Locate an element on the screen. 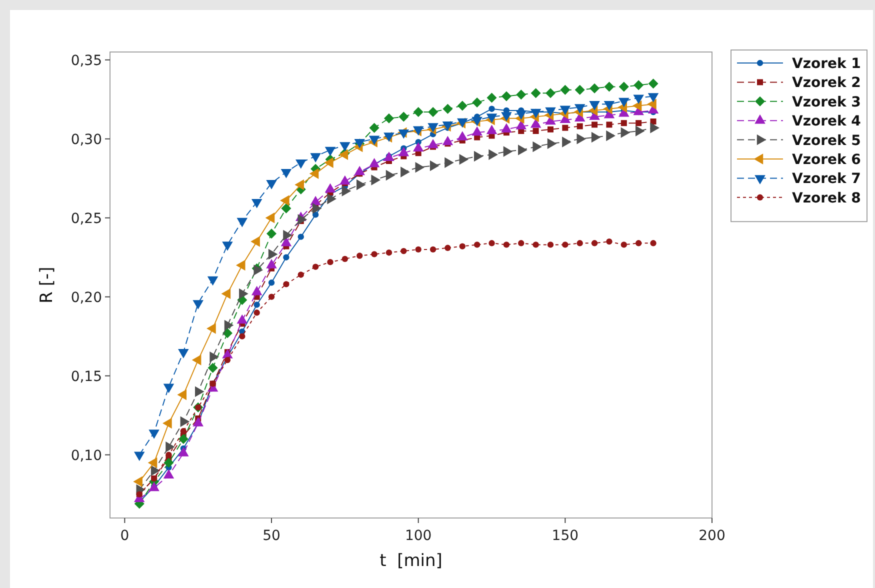 Image resolution: width=875 pixels, height=588 pixels. legend-label: Vzorek 3 is located at coordinates (826, 102).